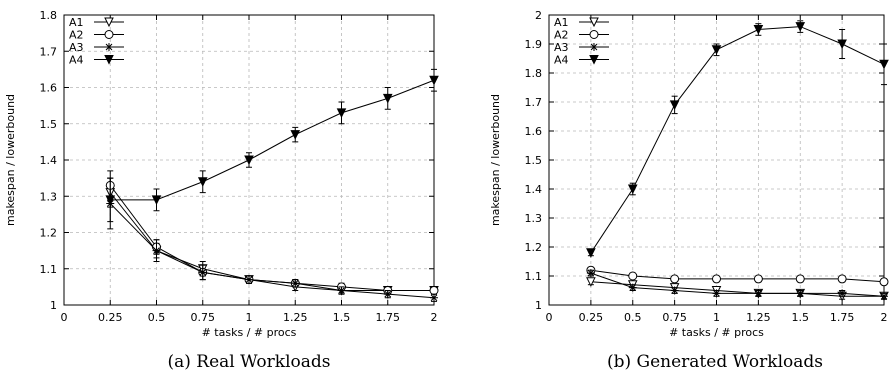 The width and height of the screenshot is (890, 379). I want to click on series-A3, so click(737, 285).